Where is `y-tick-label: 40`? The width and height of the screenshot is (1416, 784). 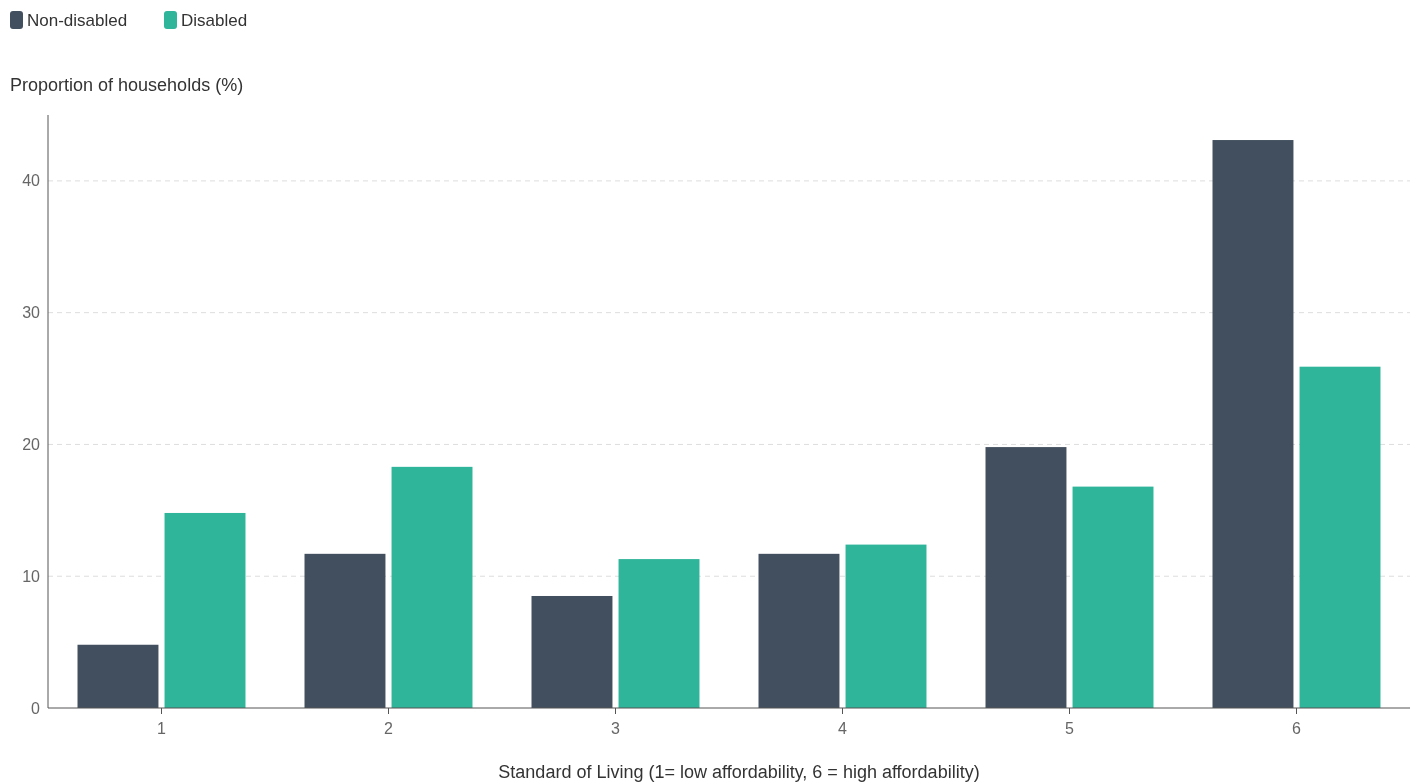 y-tick-label: 40 is located at coordinates (31, 181).